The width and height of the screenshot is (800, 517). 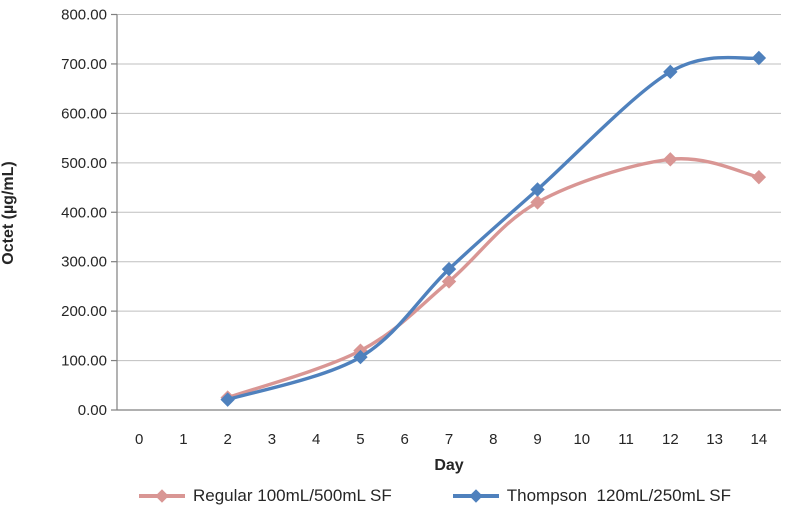 I want to click on svg-text: 12, so click(x=670, y=439).